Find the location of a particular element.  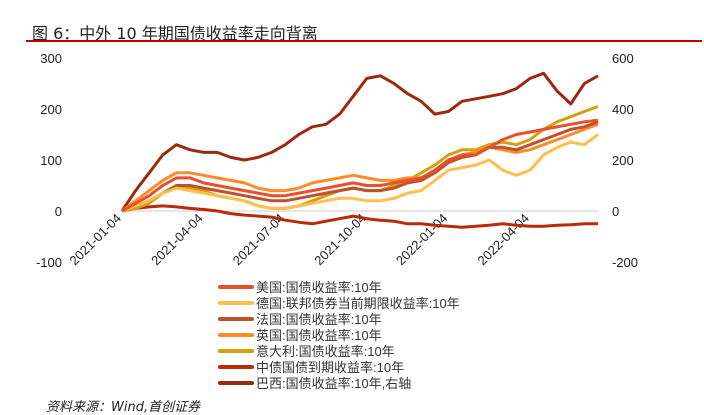

y-left-tick-label: 0 is located at coordinates (58, 211).